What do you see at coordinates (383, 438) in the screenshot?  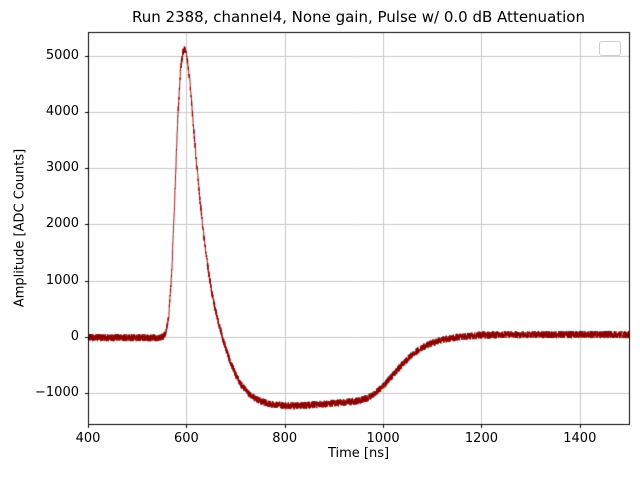 I see `x-tick-label: 1000` at bounding box center [383, 438].